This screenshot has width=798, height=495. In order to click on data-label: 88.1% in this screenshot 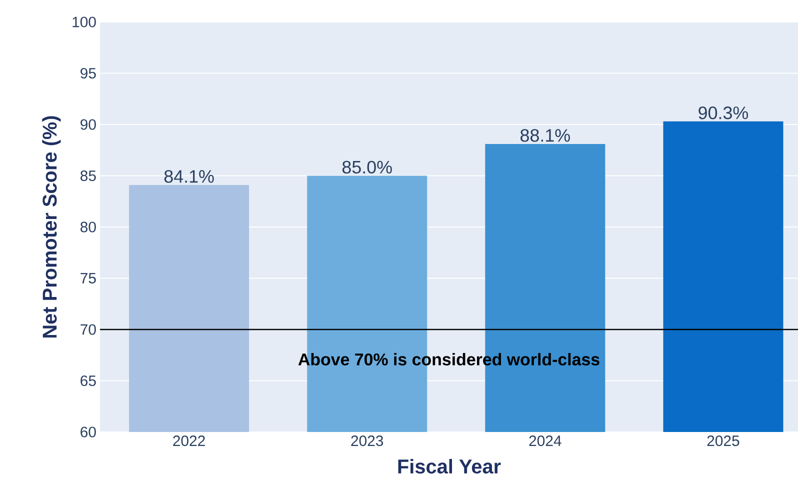, I will do `click(545, 135)`.